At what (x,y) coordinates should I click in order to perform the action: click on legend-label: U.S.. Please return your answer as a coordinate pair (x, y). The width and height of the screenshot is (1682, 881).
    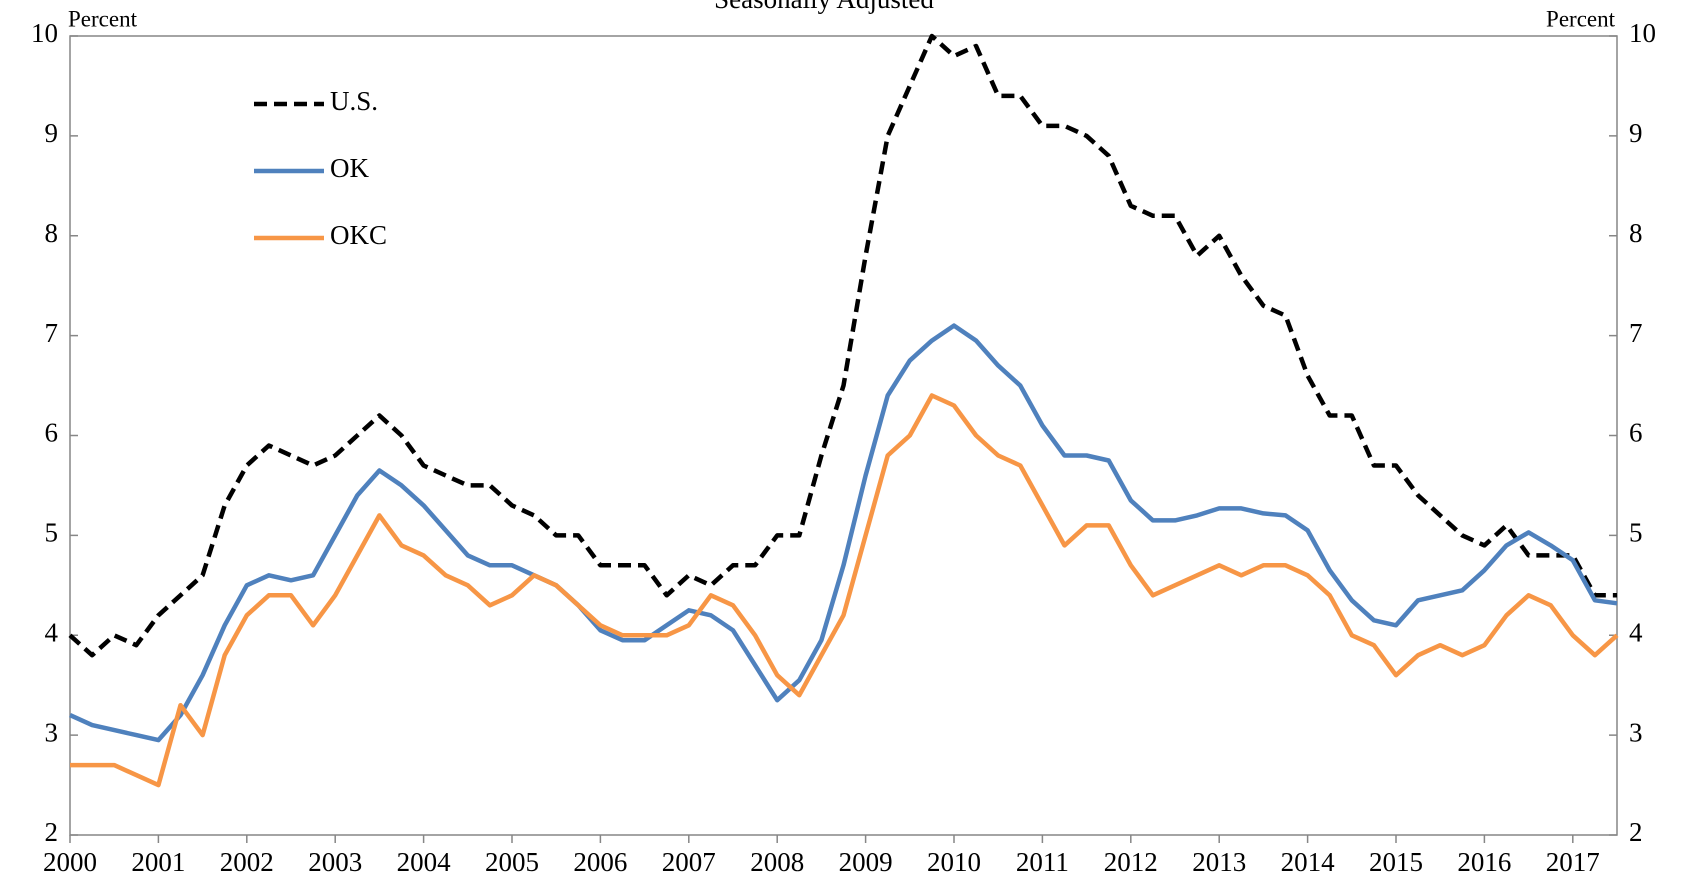
    Looking at the image, I should click on (354, 101).